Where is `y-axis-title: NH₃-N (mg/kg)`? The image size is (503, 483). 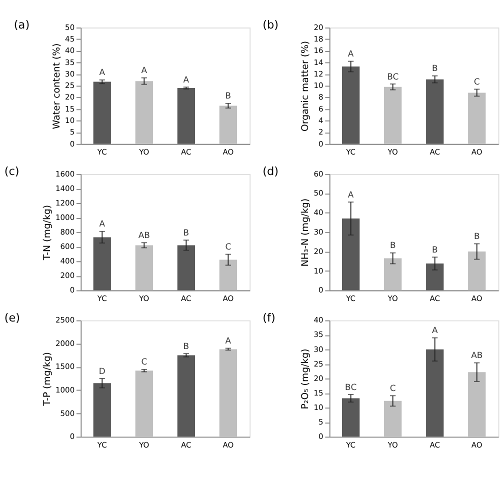
y-axis-title: NH₃-N (mg/kg) is located at coordinates (306, 232).